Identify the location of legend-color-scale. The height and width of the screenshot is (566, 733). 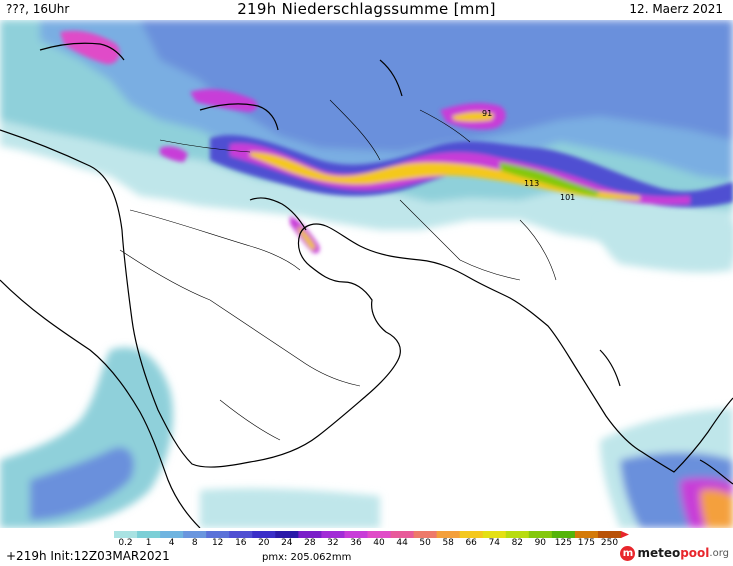
(371, 534).